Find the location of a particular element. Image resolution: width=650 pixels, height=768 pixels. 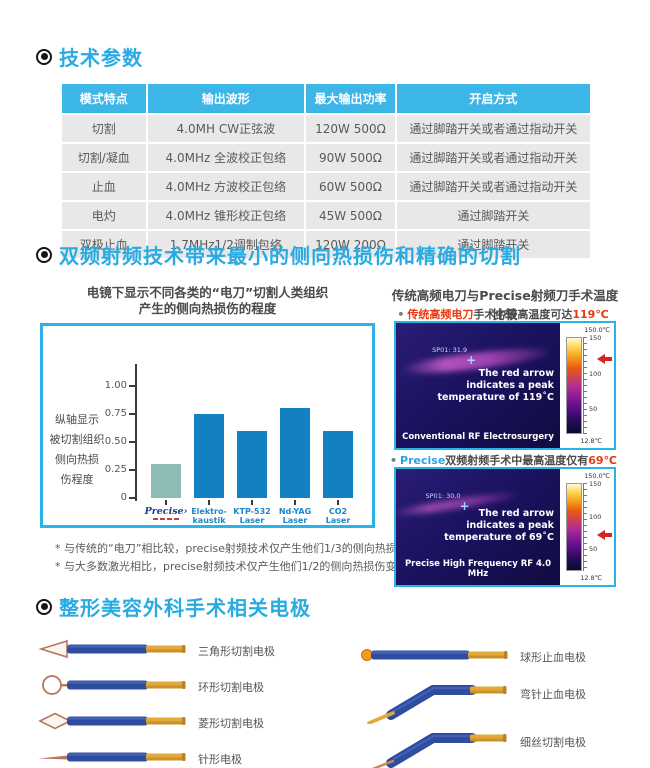

table-cell: 切割 is located at coordinates (104, 128).